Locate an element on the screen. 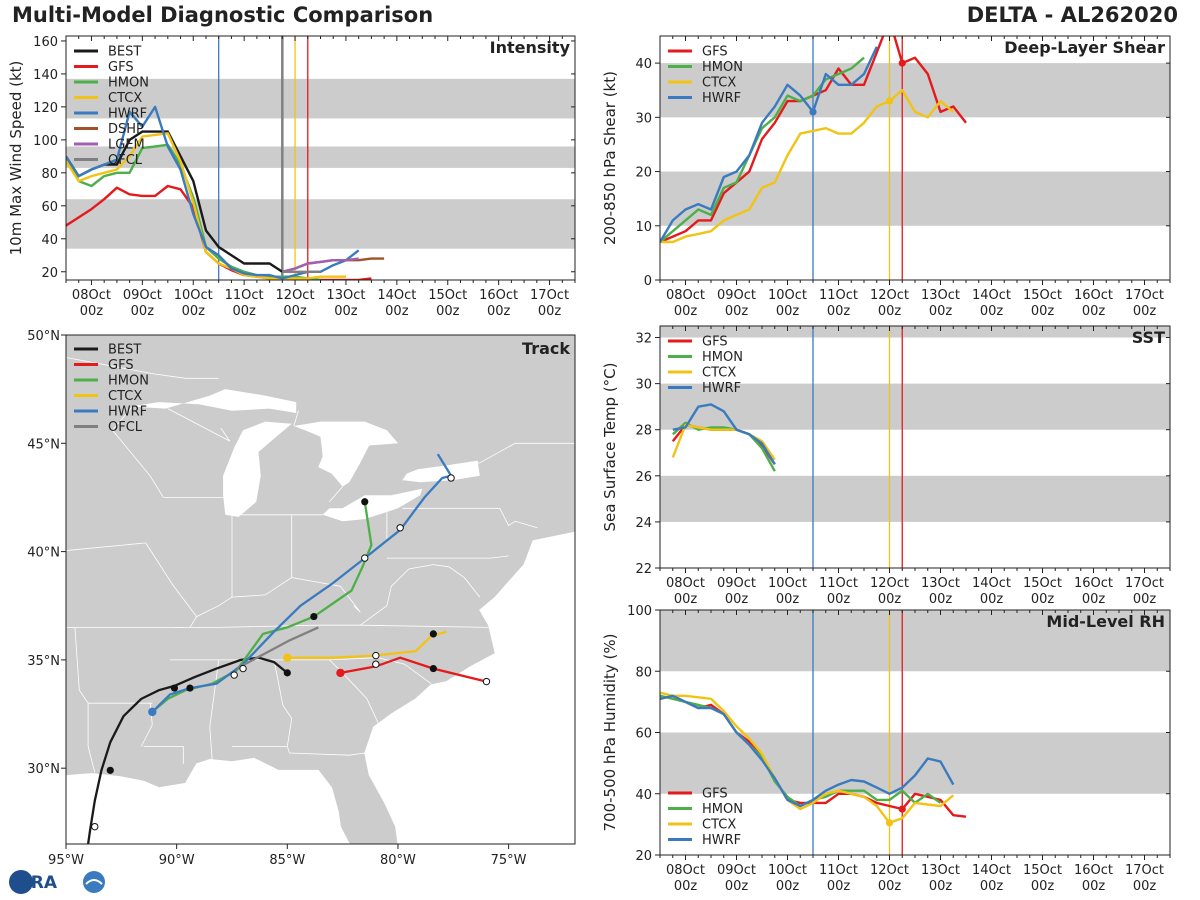  shear-x-tick-label: 10Oct is located at coordinates (787, 295).